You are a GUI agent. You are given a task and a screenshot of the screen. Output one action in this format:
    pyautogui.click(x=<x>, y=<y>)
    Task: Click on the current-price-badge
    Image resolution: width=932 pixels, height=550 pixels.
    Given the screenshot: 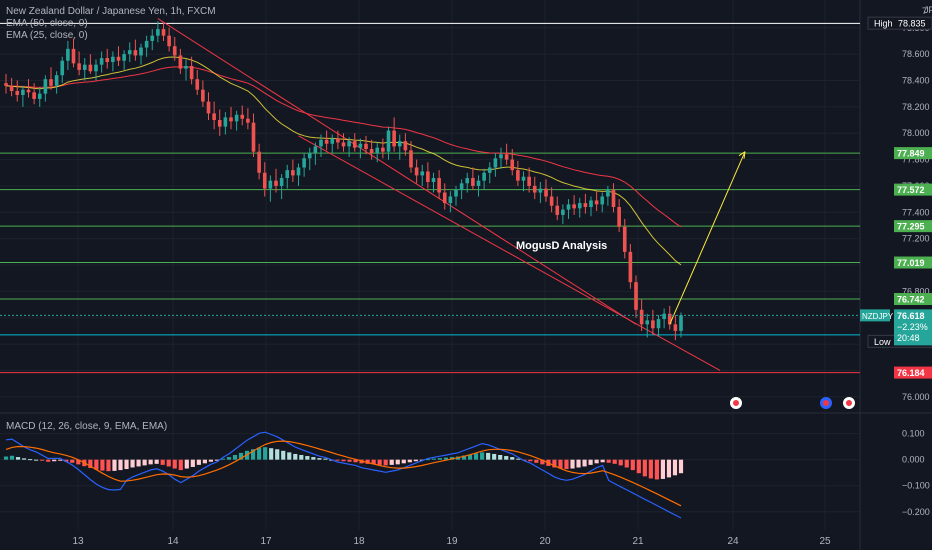 What is the action you would take?
    pyautogui.click(x=913, y=327)
    